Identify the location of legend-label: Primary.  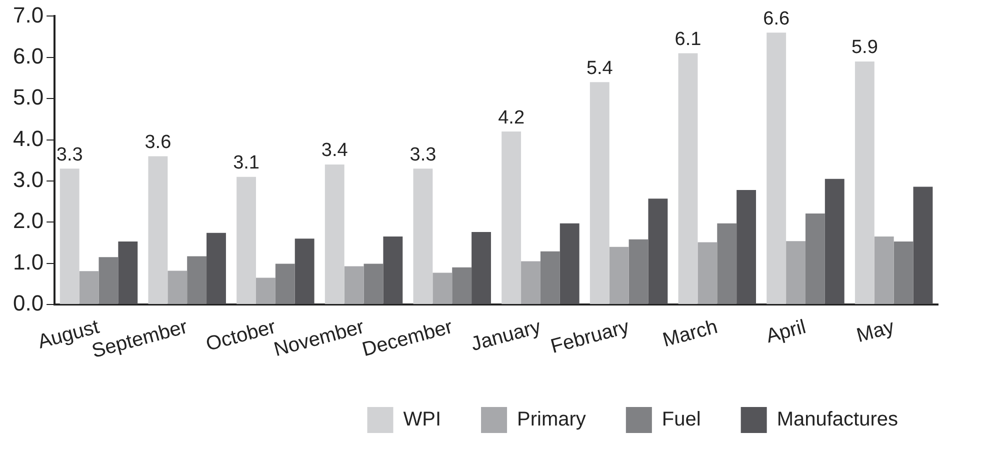
(551, 419).